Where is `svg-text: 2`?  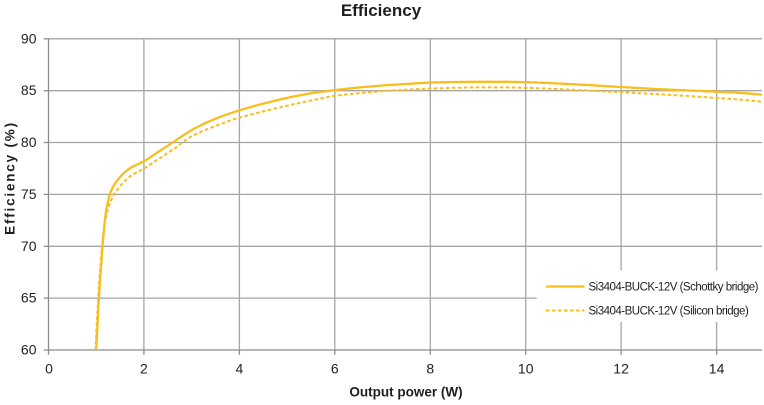
svg-text: 2 is located at coordinates (144, 369).